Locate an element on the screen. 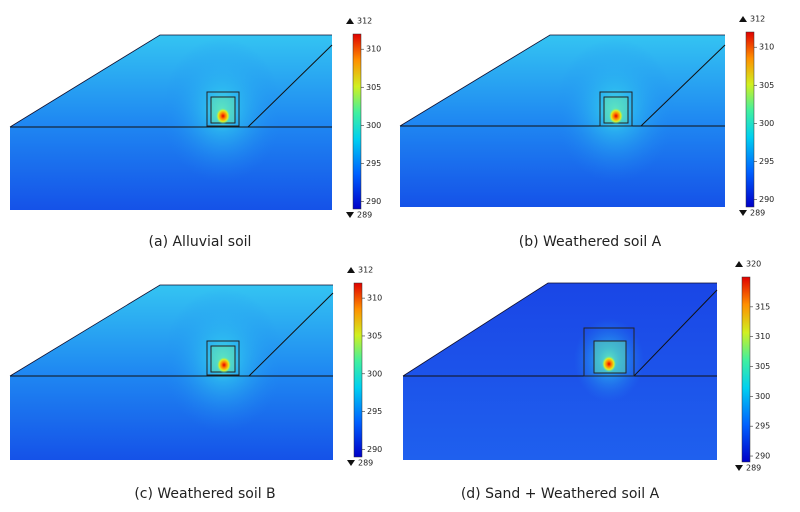 The height and width of the screenshot is (512, 800). caption: (d) Sand + Weathered soil A is located at coordinates (560, 494).